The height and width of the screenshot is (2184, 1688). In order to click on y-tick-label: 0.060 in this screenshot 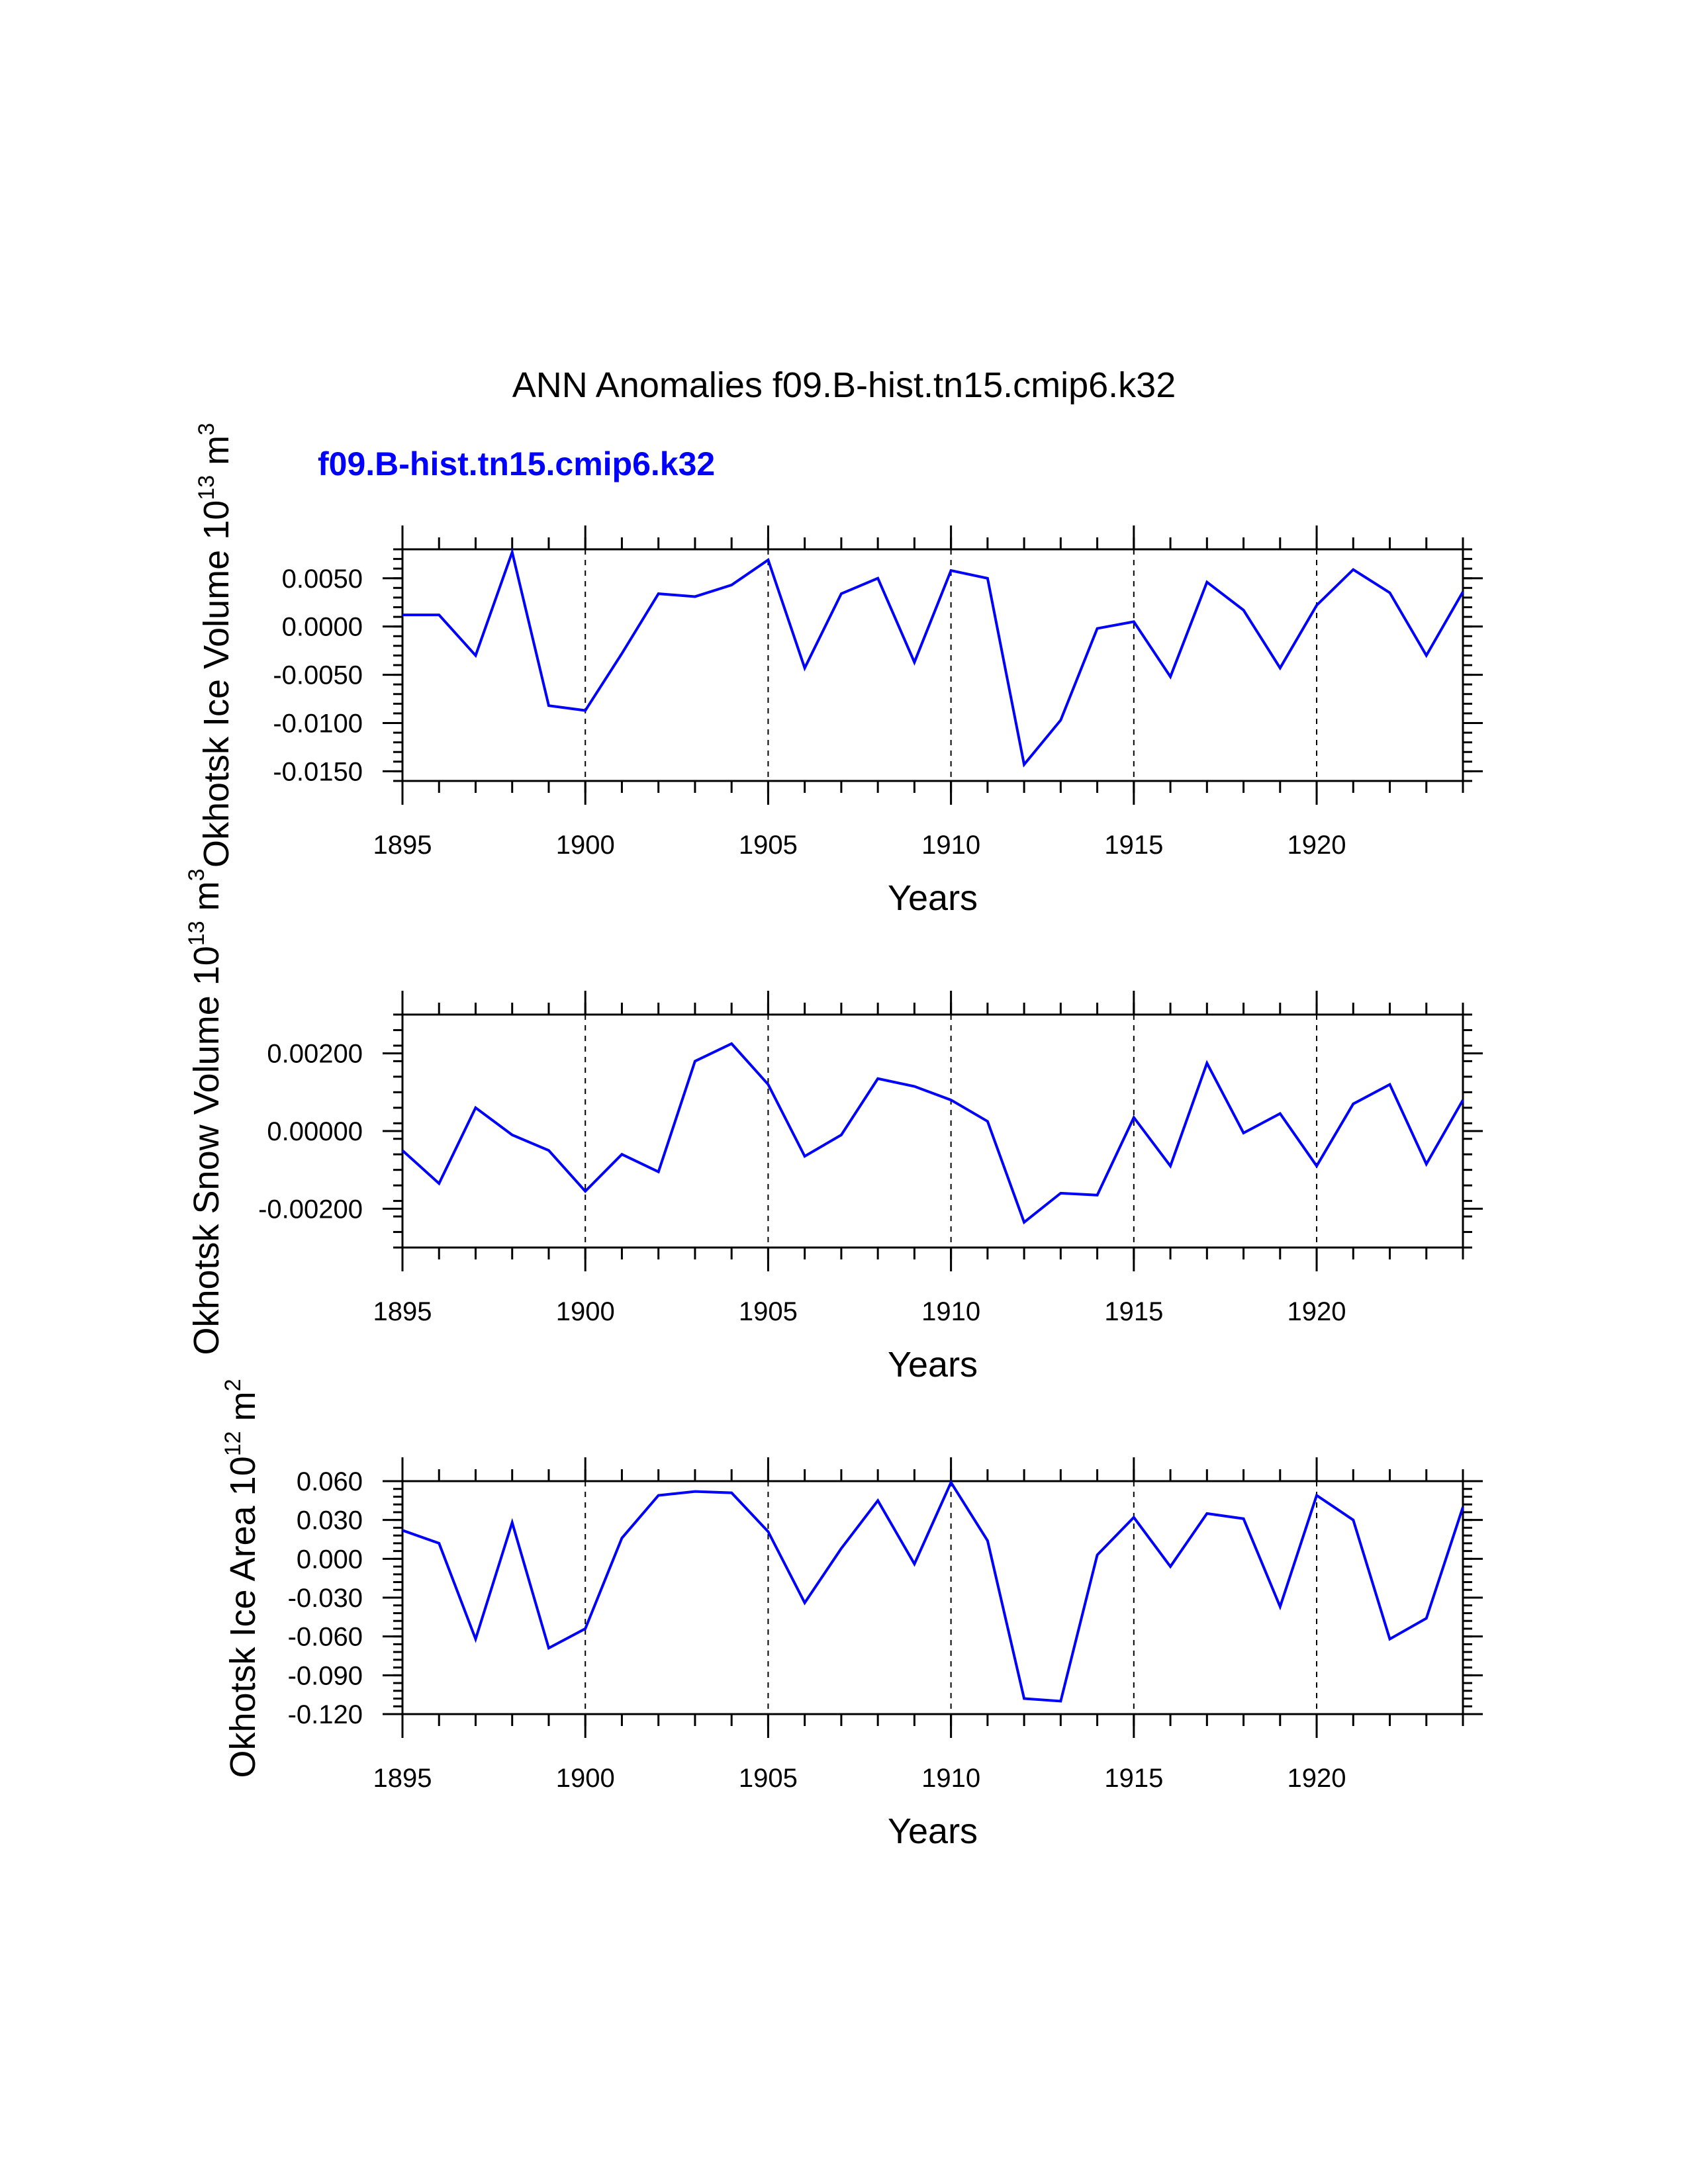, I will do `click(330, 1481)`.